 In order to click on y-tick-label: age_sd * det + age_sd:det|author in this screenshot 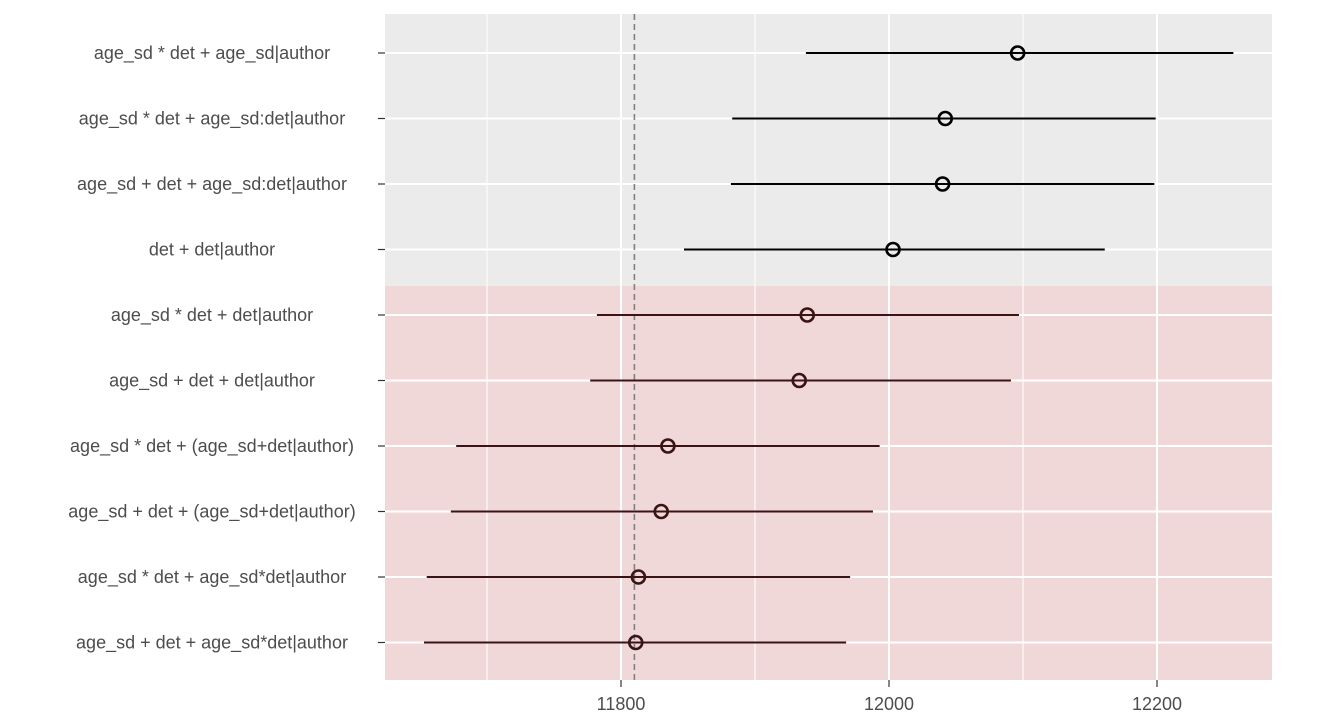, I will do `click(212, 119)`.